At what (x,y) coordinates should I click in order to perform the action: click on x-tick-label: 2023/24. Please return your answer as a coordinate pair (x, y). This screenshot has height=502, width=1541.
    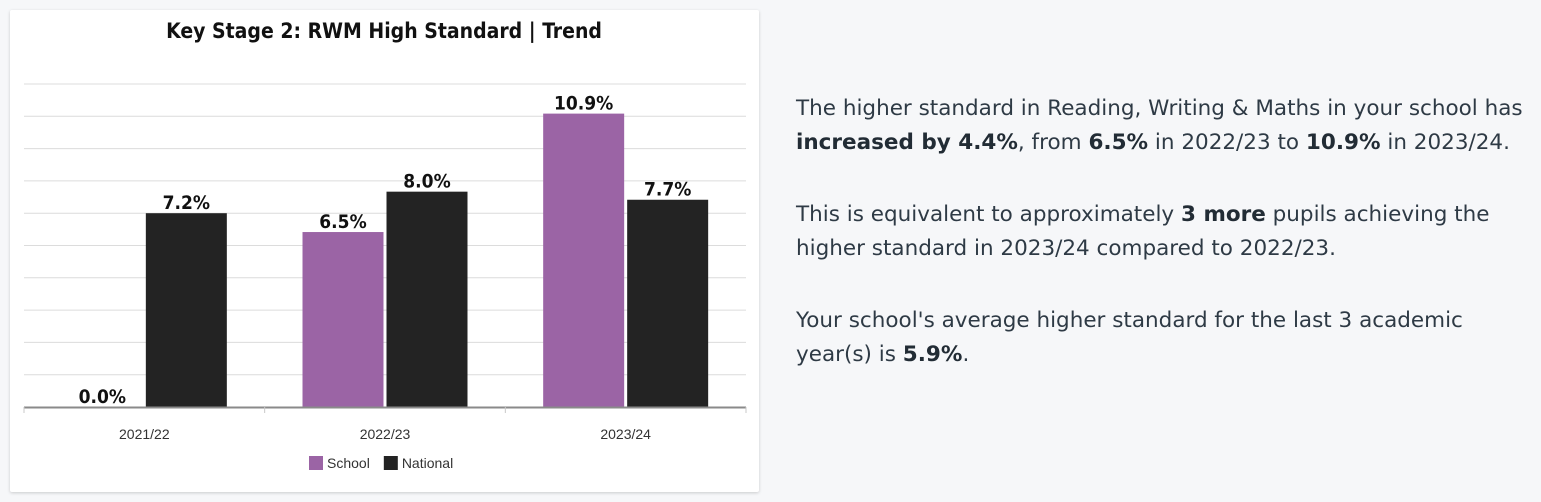
    Looking at the image, I should click on (625, 434).